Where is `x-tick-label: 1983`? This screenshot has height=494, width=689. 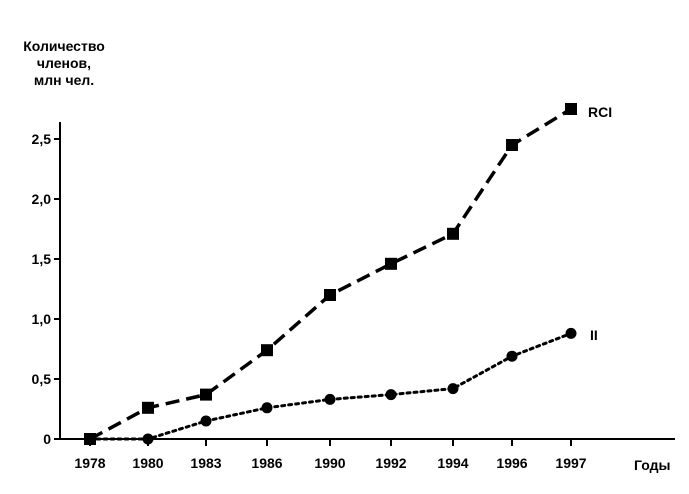
x-tick-label: 1983 is located at coordinates (205, 463).